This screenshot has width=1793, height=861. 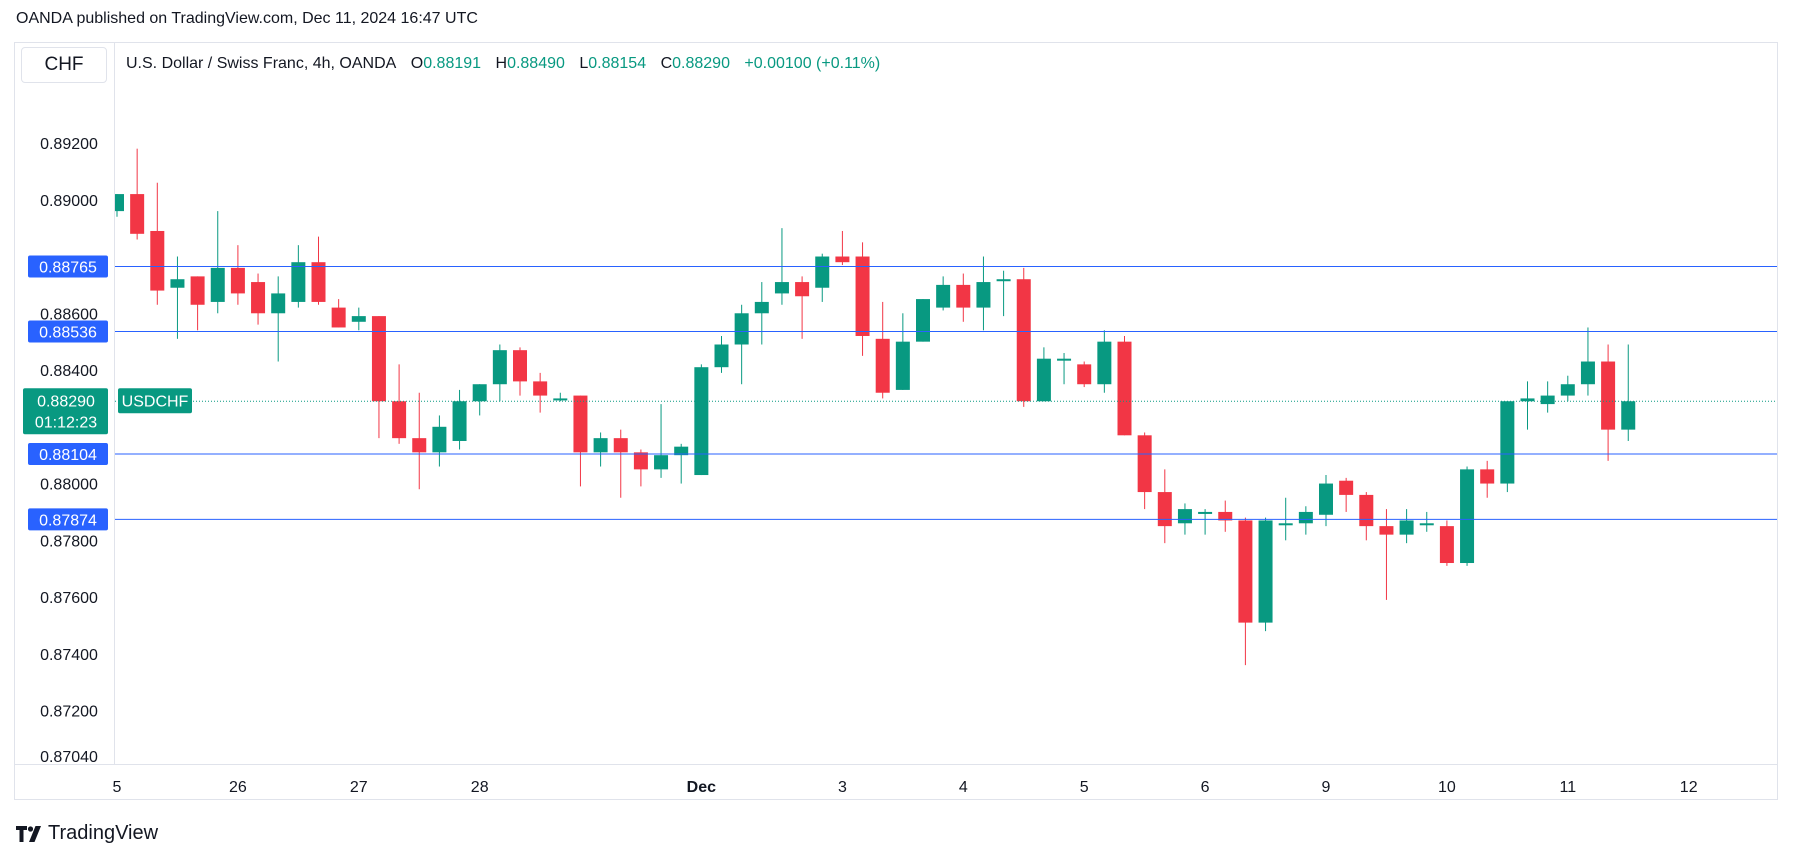 I want to click on tradingview-footer: TradingView, so click(x=87, y=833).